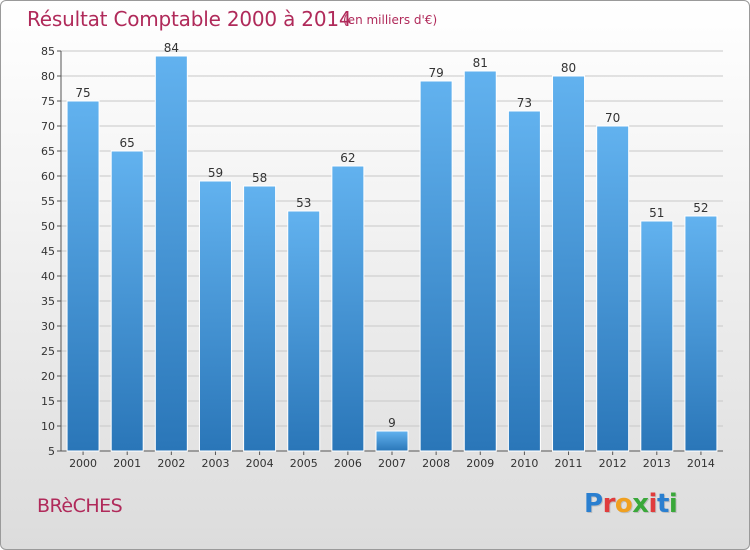 This screenshot has width=750, height=550. Describe the element at coordinates (259, 178) in the screenshot. I see `bar-value-label: 58` at that location.